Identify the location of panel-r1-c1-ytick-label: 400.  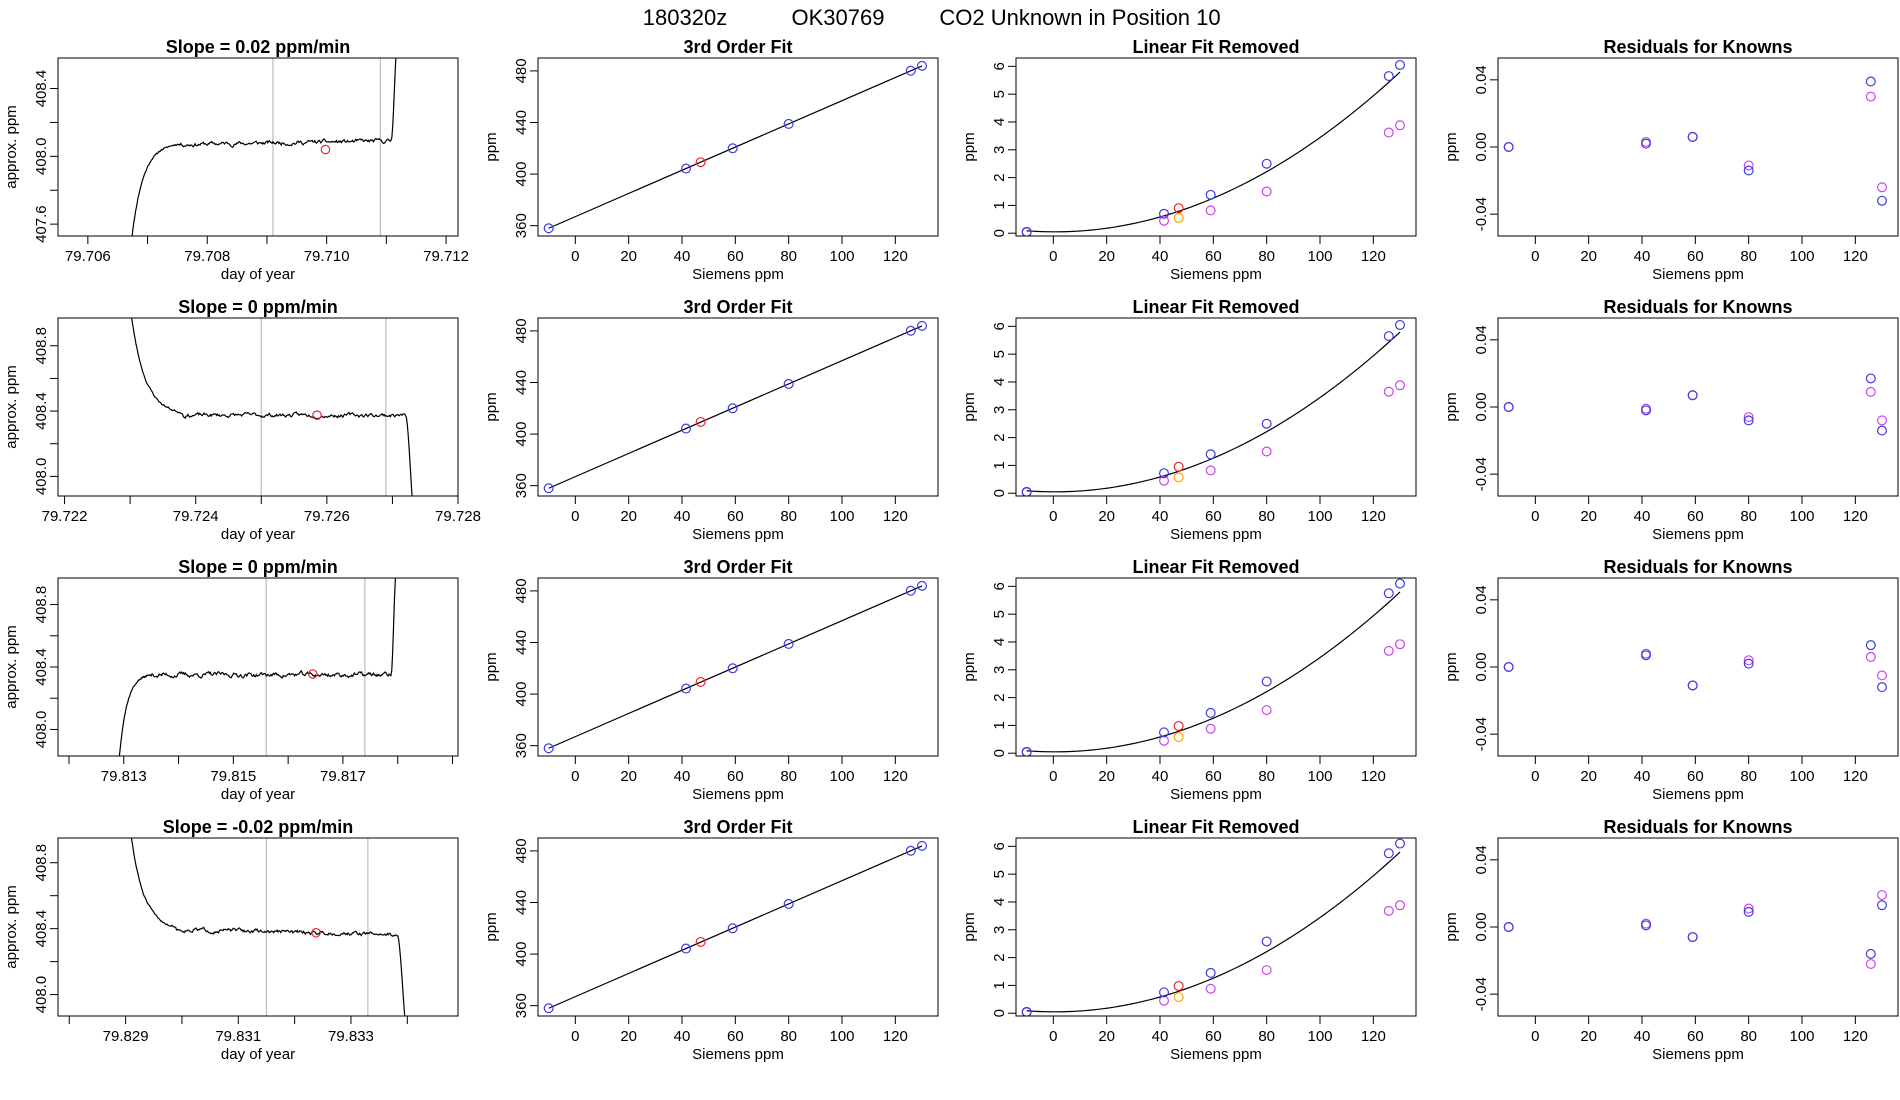
(521, 434).